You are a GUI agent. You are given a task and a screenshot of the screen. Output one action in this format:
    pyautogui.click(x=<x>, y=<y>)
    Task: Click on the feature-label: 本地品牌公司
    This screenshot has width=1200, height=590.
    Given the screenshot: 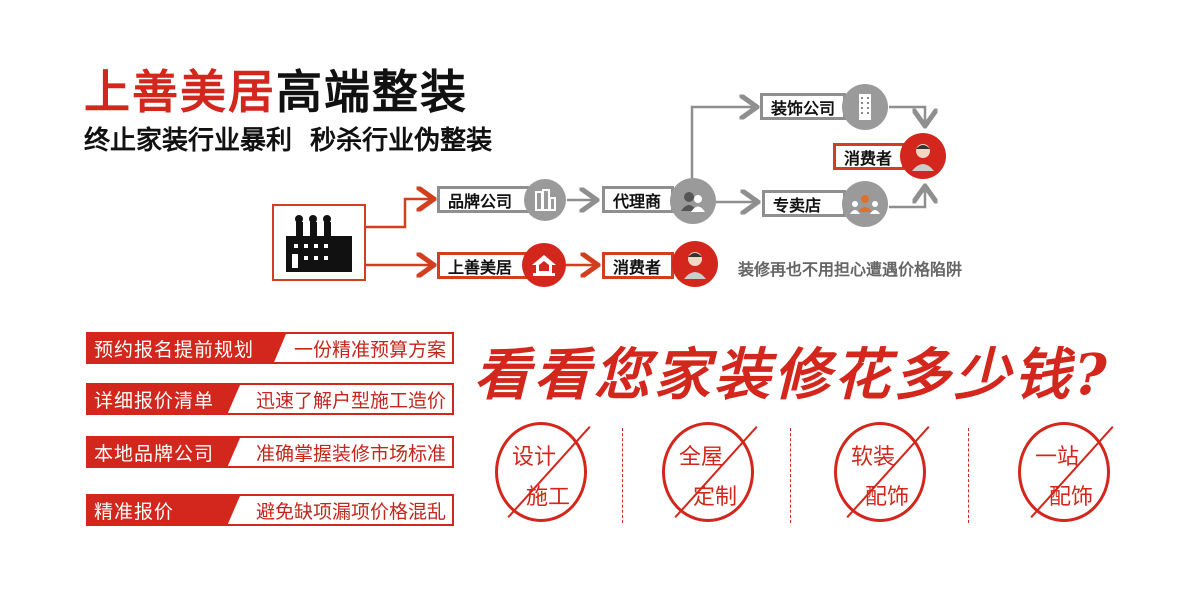 What is the action you would take?
    pyautogui.click(x=164, y=452)
    